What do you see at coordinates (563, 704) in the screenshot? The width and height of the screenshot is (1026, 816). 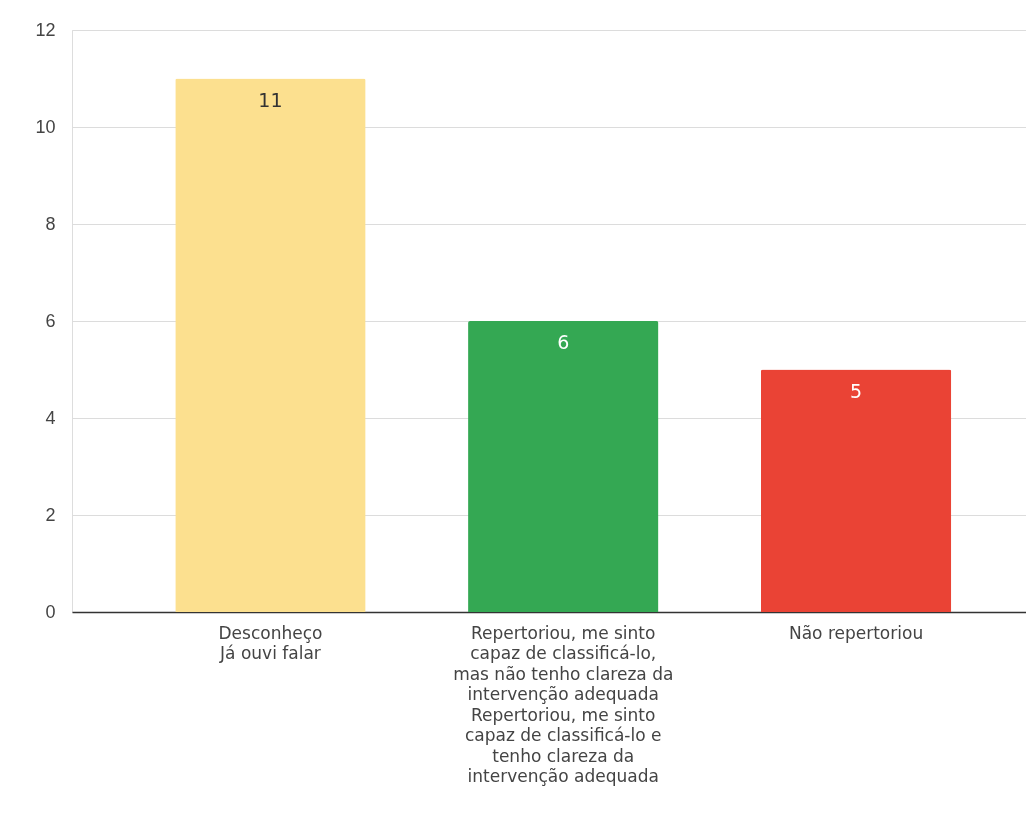 I see `x-tick-label: Repertoriou, me sinto capaz de classificá-lo, mas não tenho clareza da intervenção adequada Repertoriou, me sinto capaz de classificá-lo e tenho clareza da intervenção adequada` at bounding box center [563, 704].